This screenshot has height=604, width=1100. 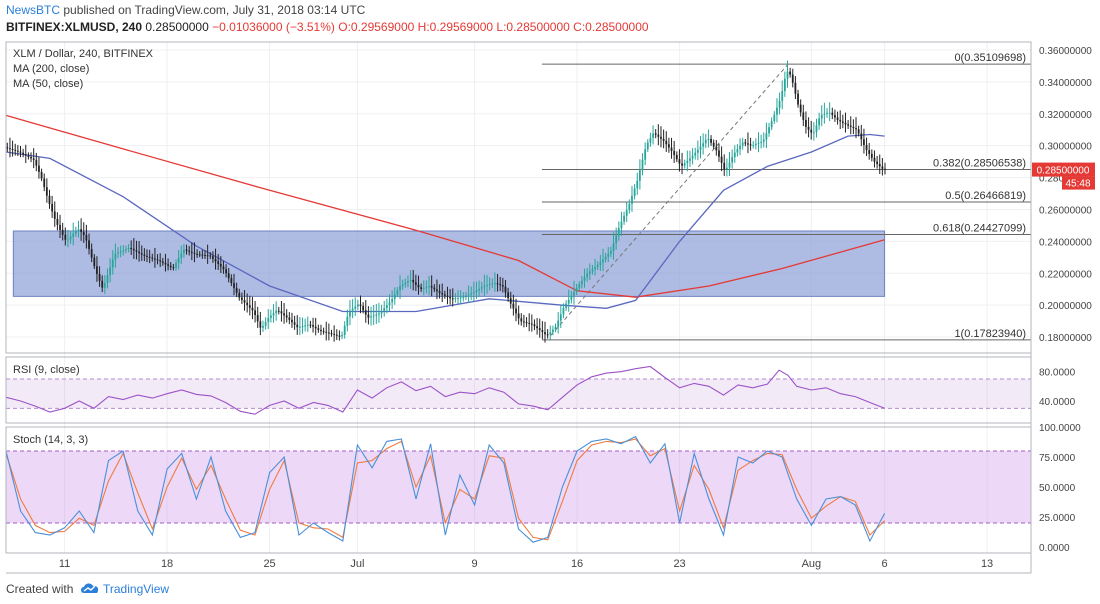 What do you see at coordinates (1063, 169) in the screenshot?
I see `last-price-badge` at bounding box center [1063, 169].